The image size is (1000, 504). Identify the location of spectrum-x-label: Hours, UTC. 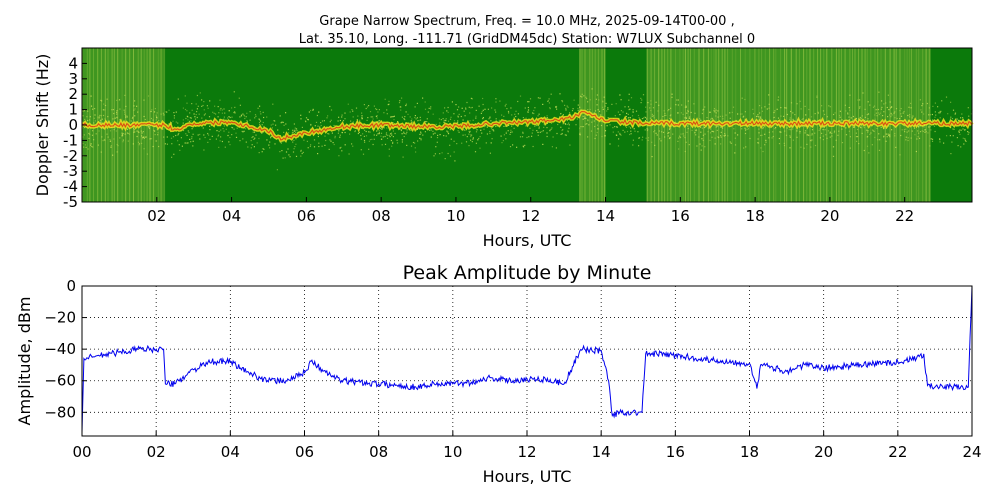
(527, 240).